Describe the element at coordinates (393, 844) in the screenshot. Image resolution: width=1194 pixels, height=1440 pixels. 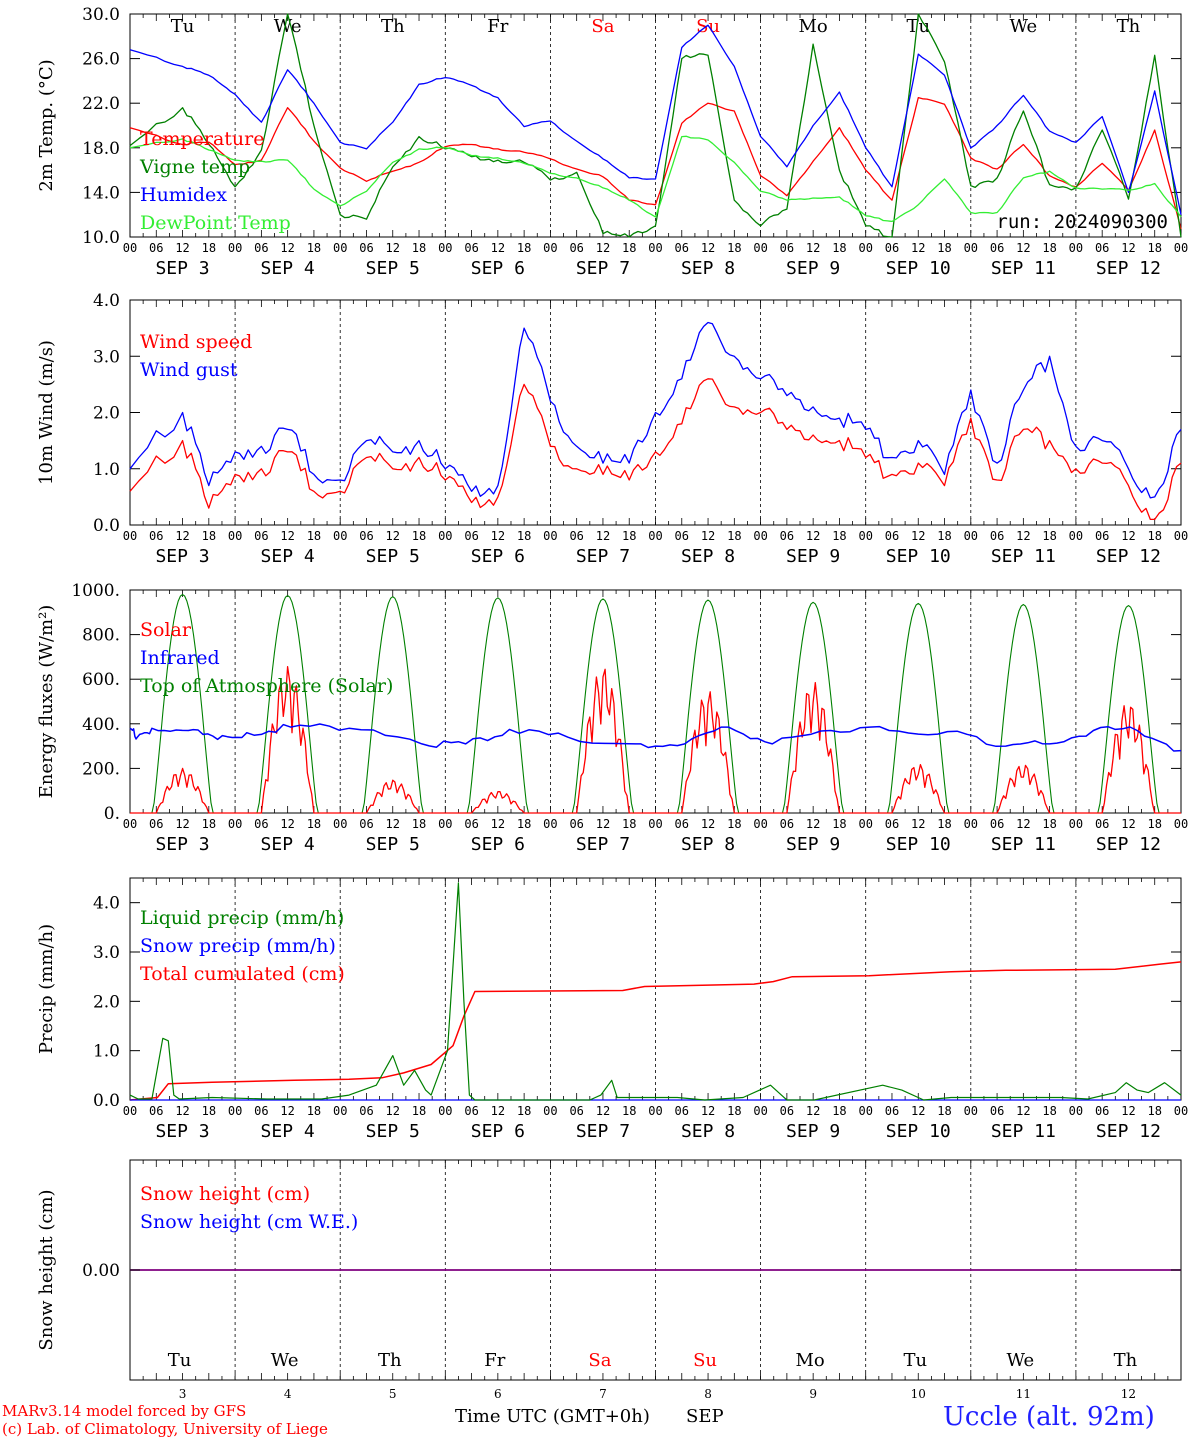
I see `date-label: SEP 5` at that location.